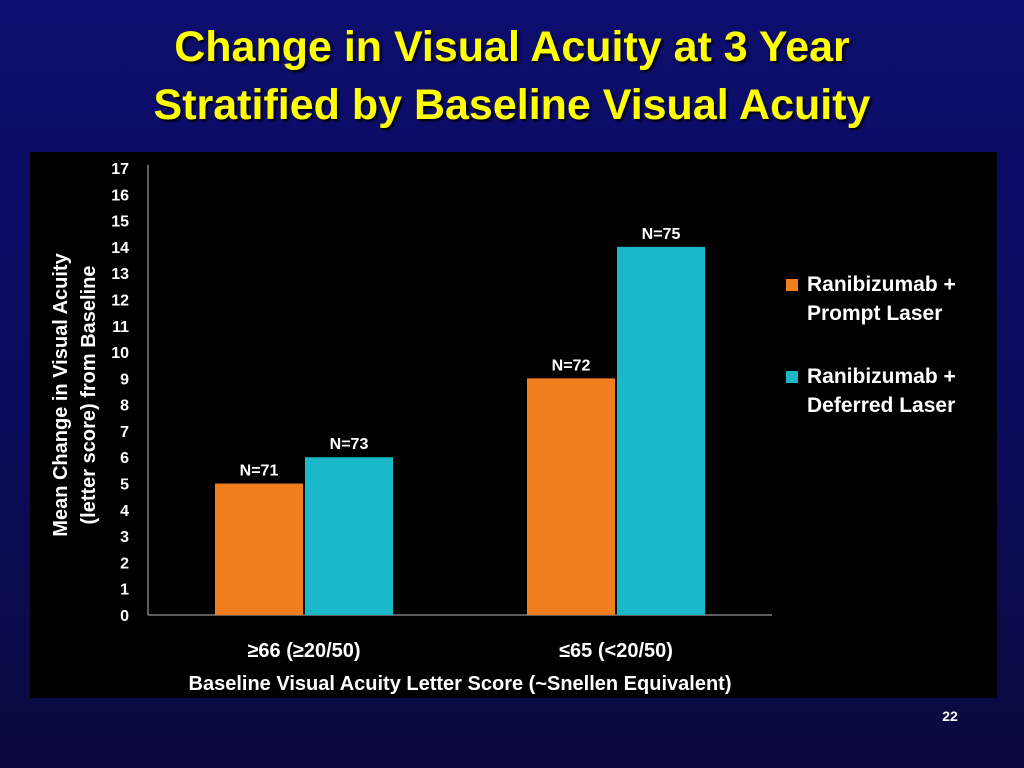  What do you see at coordinates (124, 537) in the screenshot?
I see `y-tick-label: 3` at bounding box center [124, 537].